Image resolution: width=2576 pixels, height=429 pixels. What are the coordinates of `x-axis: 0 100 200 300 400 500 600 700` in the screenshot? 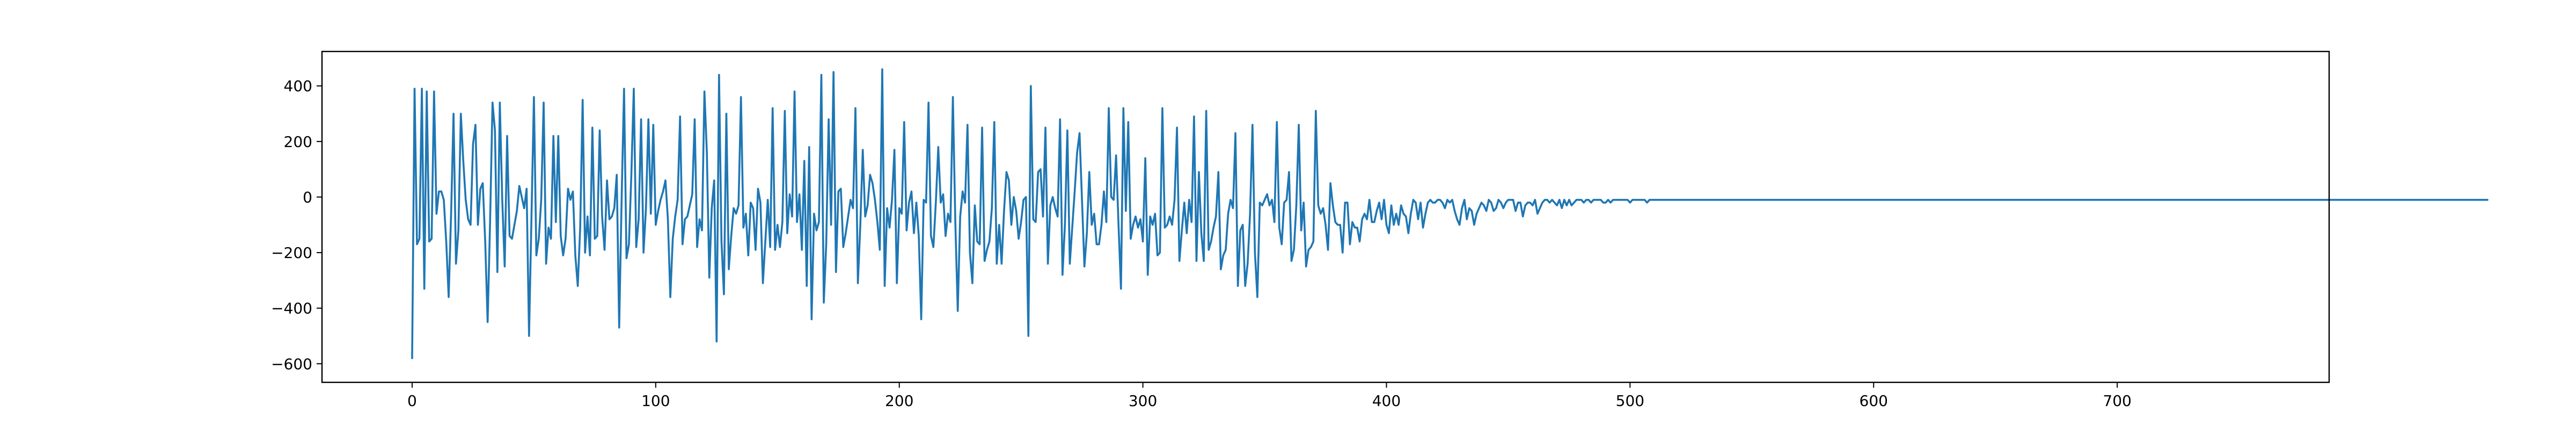 It's located at (1269, 396).